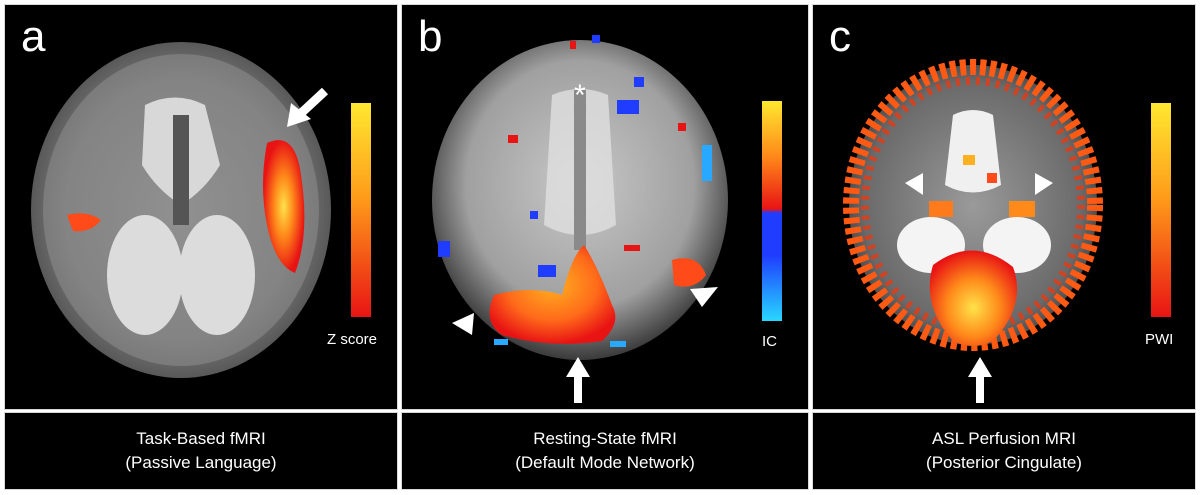 Image resolution: width=1200 pixels, height=495 pixels. Describe the element at coordinates (201, 462) in the screenshot. I see `caption-line: (Passive Language)` at that location.